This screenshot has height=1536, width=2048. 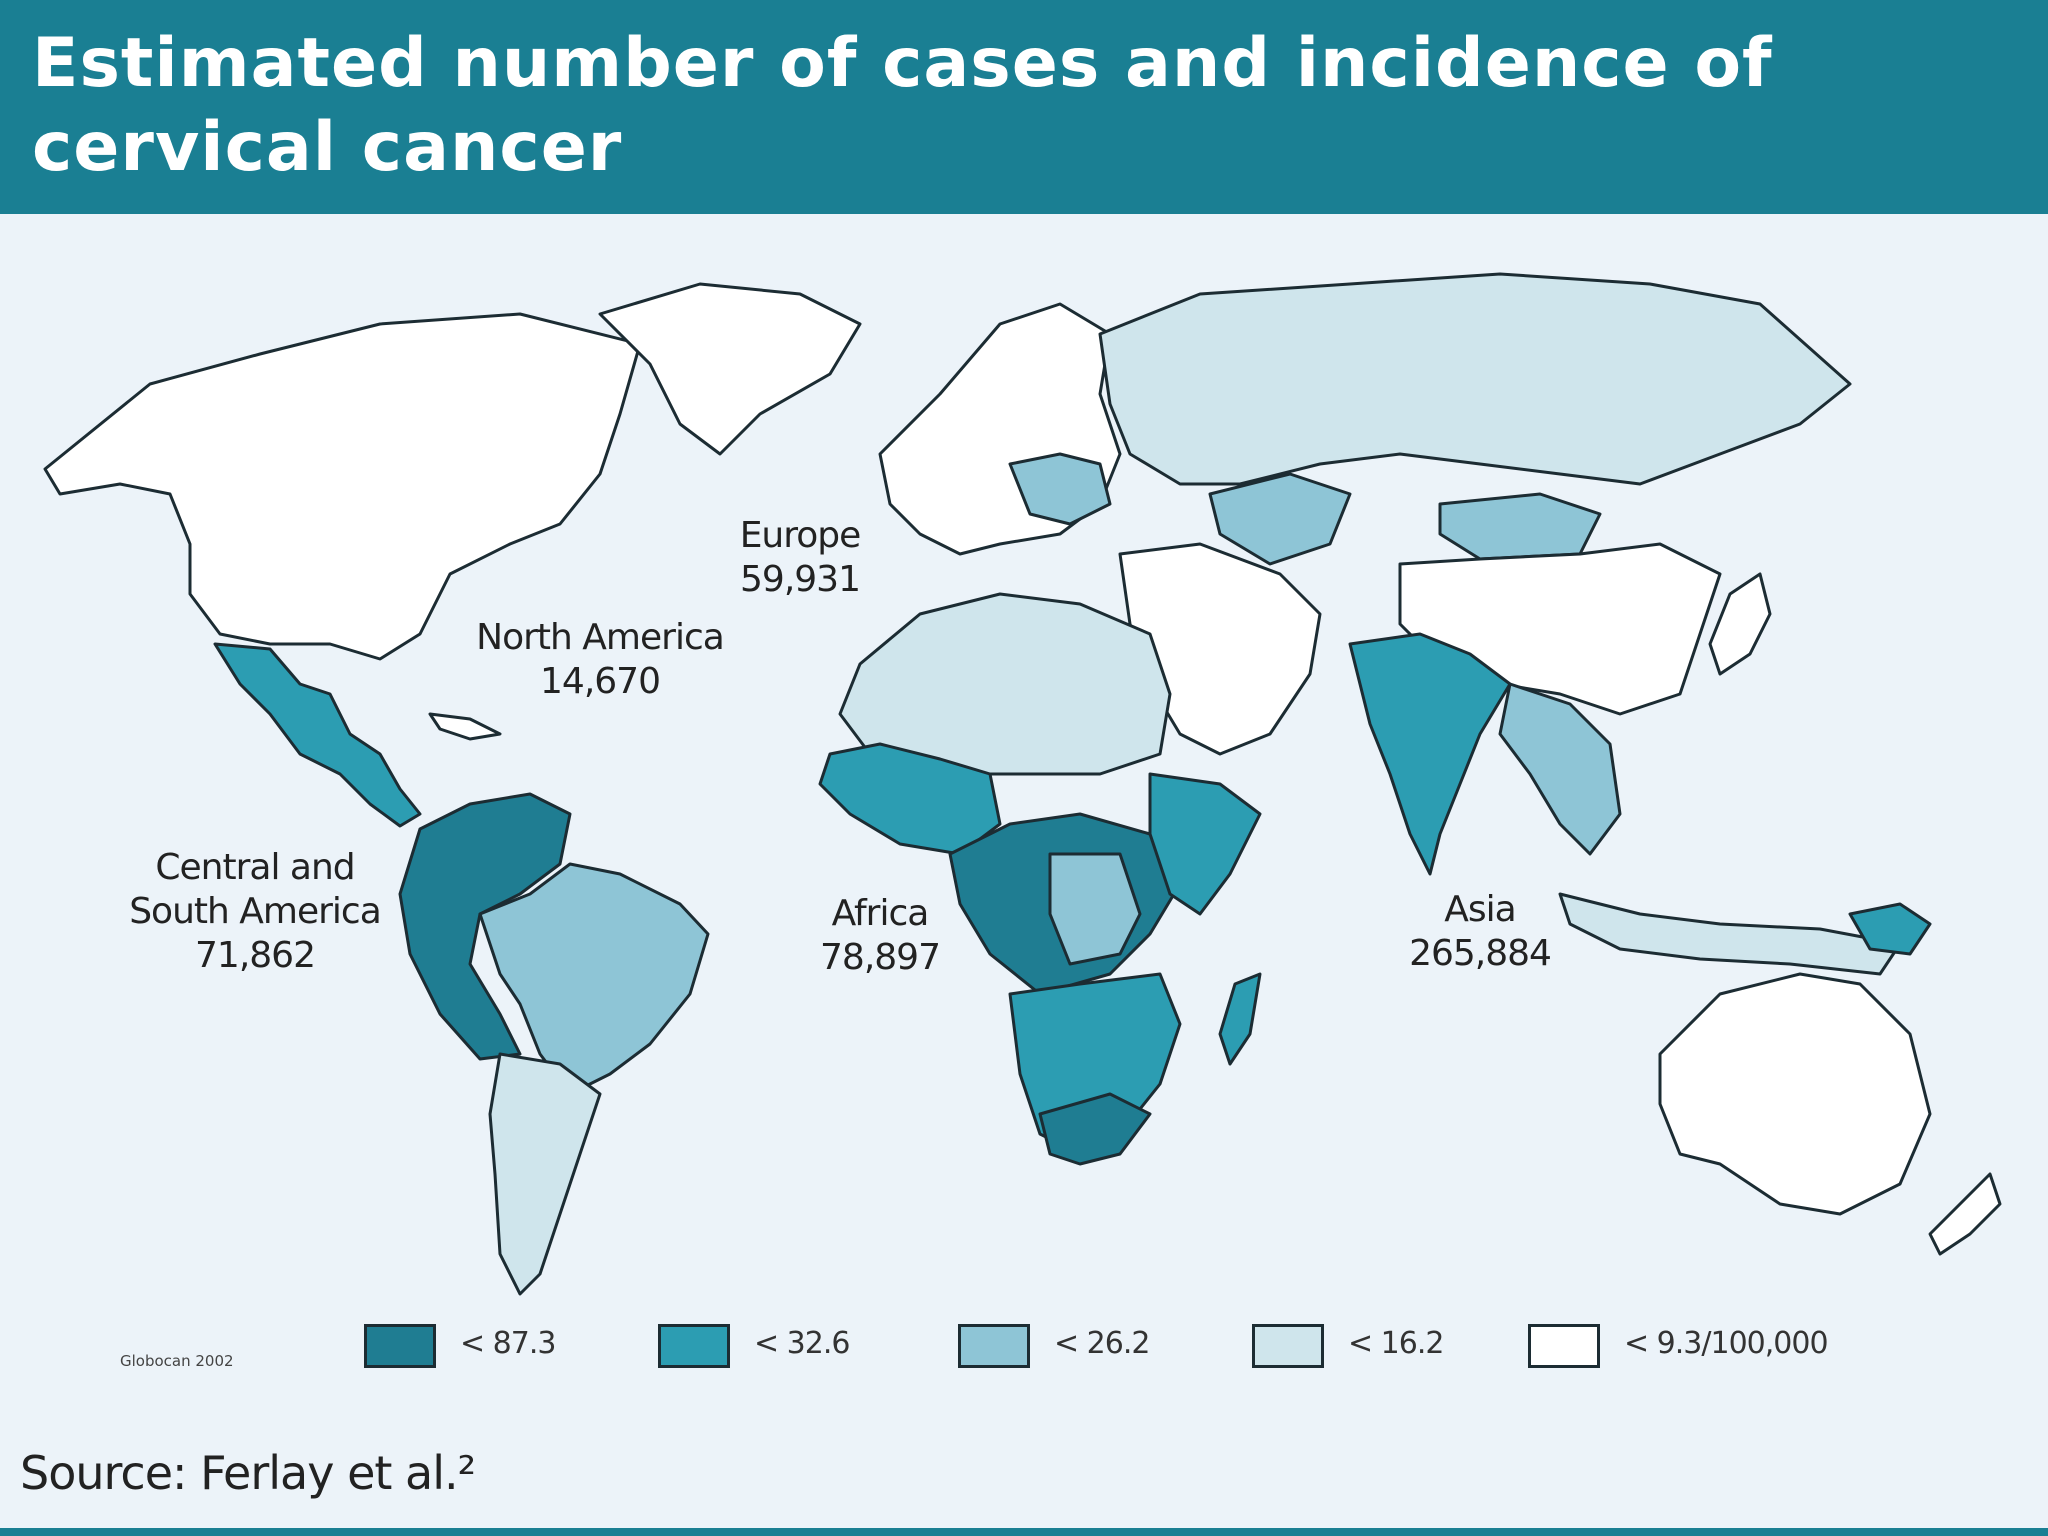 What do you see at coordinates (730, 369) in the screenshot?
I see `greenland-shape` at bounding box center [730, 369].